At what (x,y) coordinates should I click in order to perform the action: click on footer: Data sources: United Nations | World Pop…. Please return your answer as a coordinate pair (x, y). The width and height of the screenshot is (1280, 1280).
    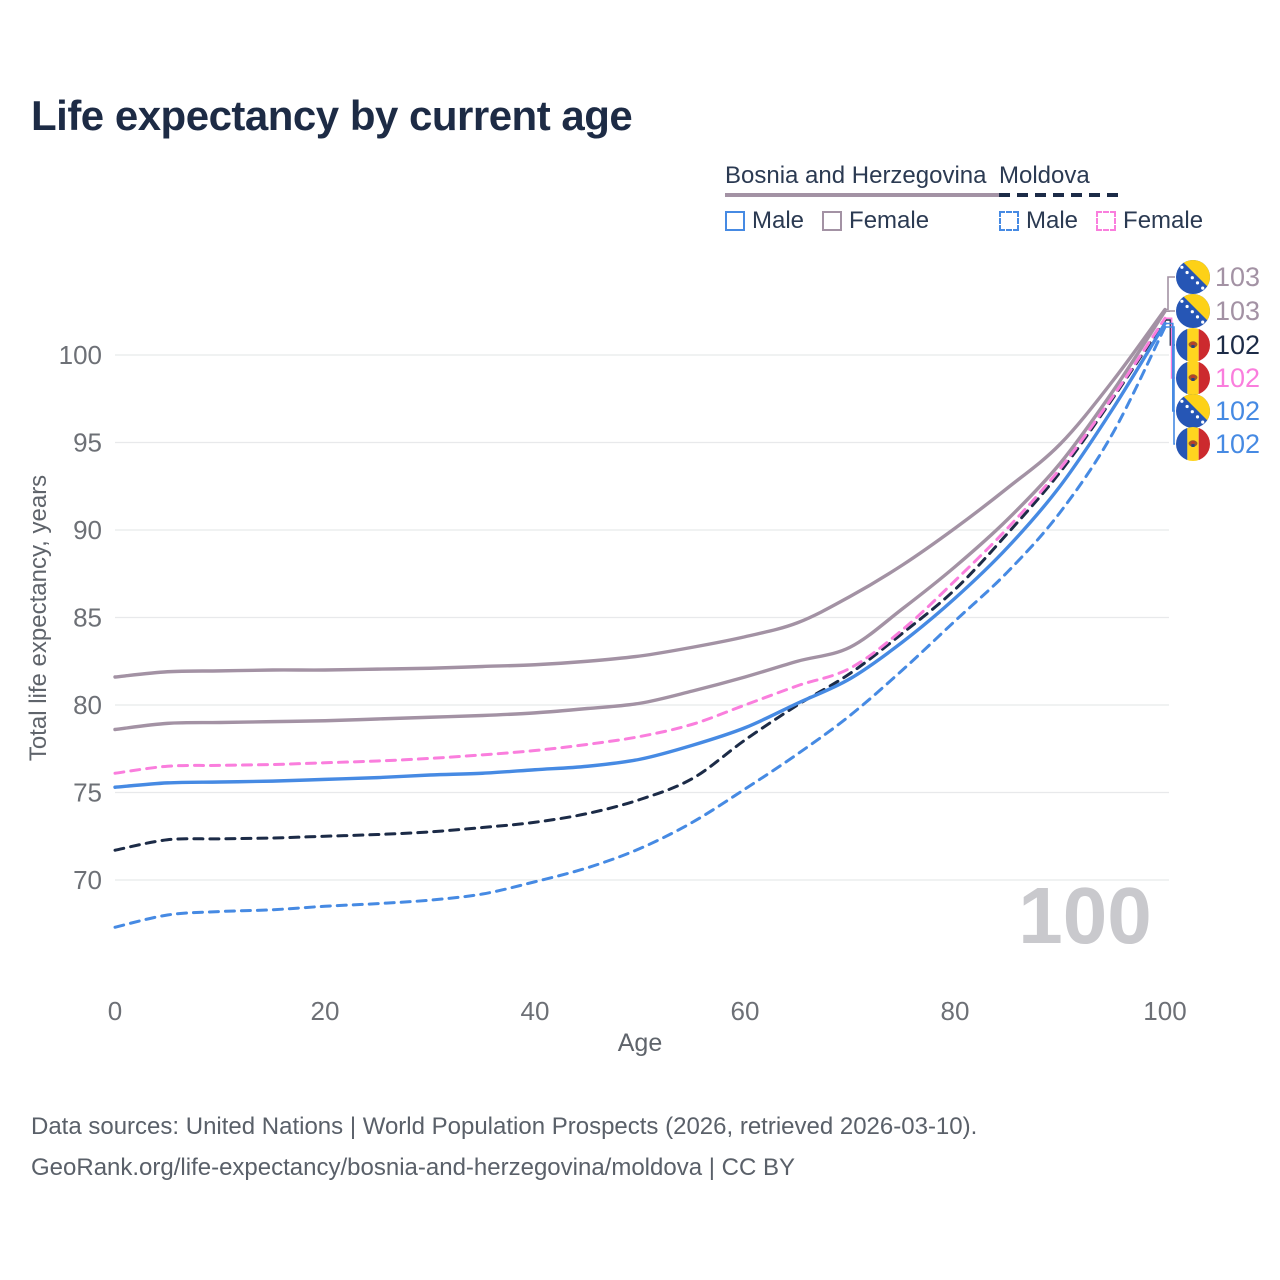
    Looking at the image, I should click on (504, 1147).